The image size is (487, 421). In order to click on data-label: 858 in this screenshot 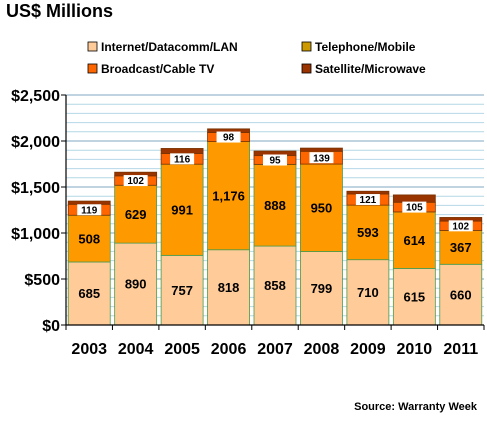, I will do `click(275, 285)`.